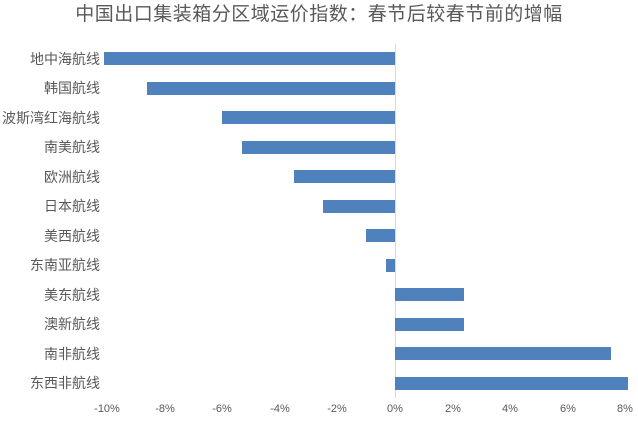  I want to click on x-tick-label: -8%, so click(165, 409).